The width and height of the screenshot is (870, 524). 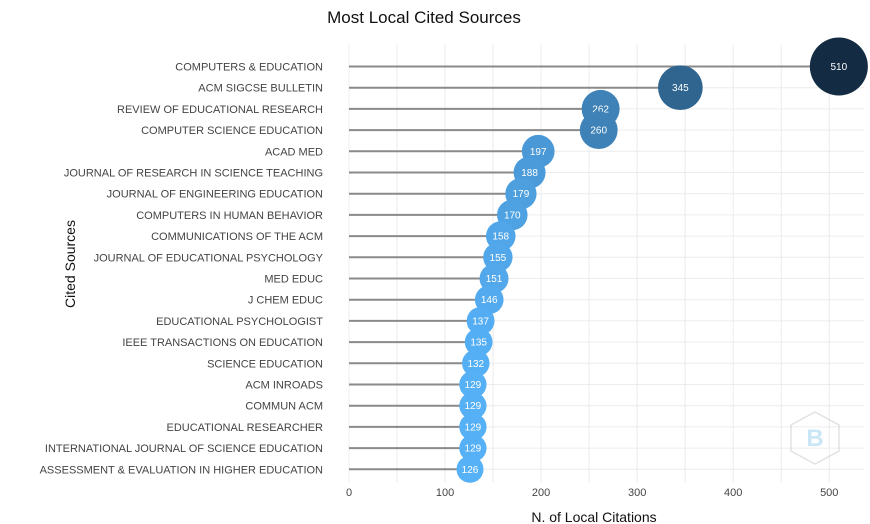 What do you see at coordinates (294, 152) in the screenshot?
I see `category-label: ACAD MED` at bounding box center [294, 152].